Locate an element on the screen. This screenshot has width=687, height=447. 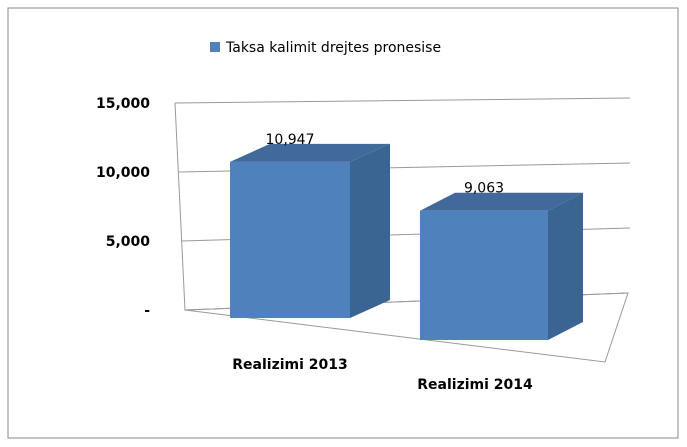
y-tick-label: - is located at coordinates (147, 311).